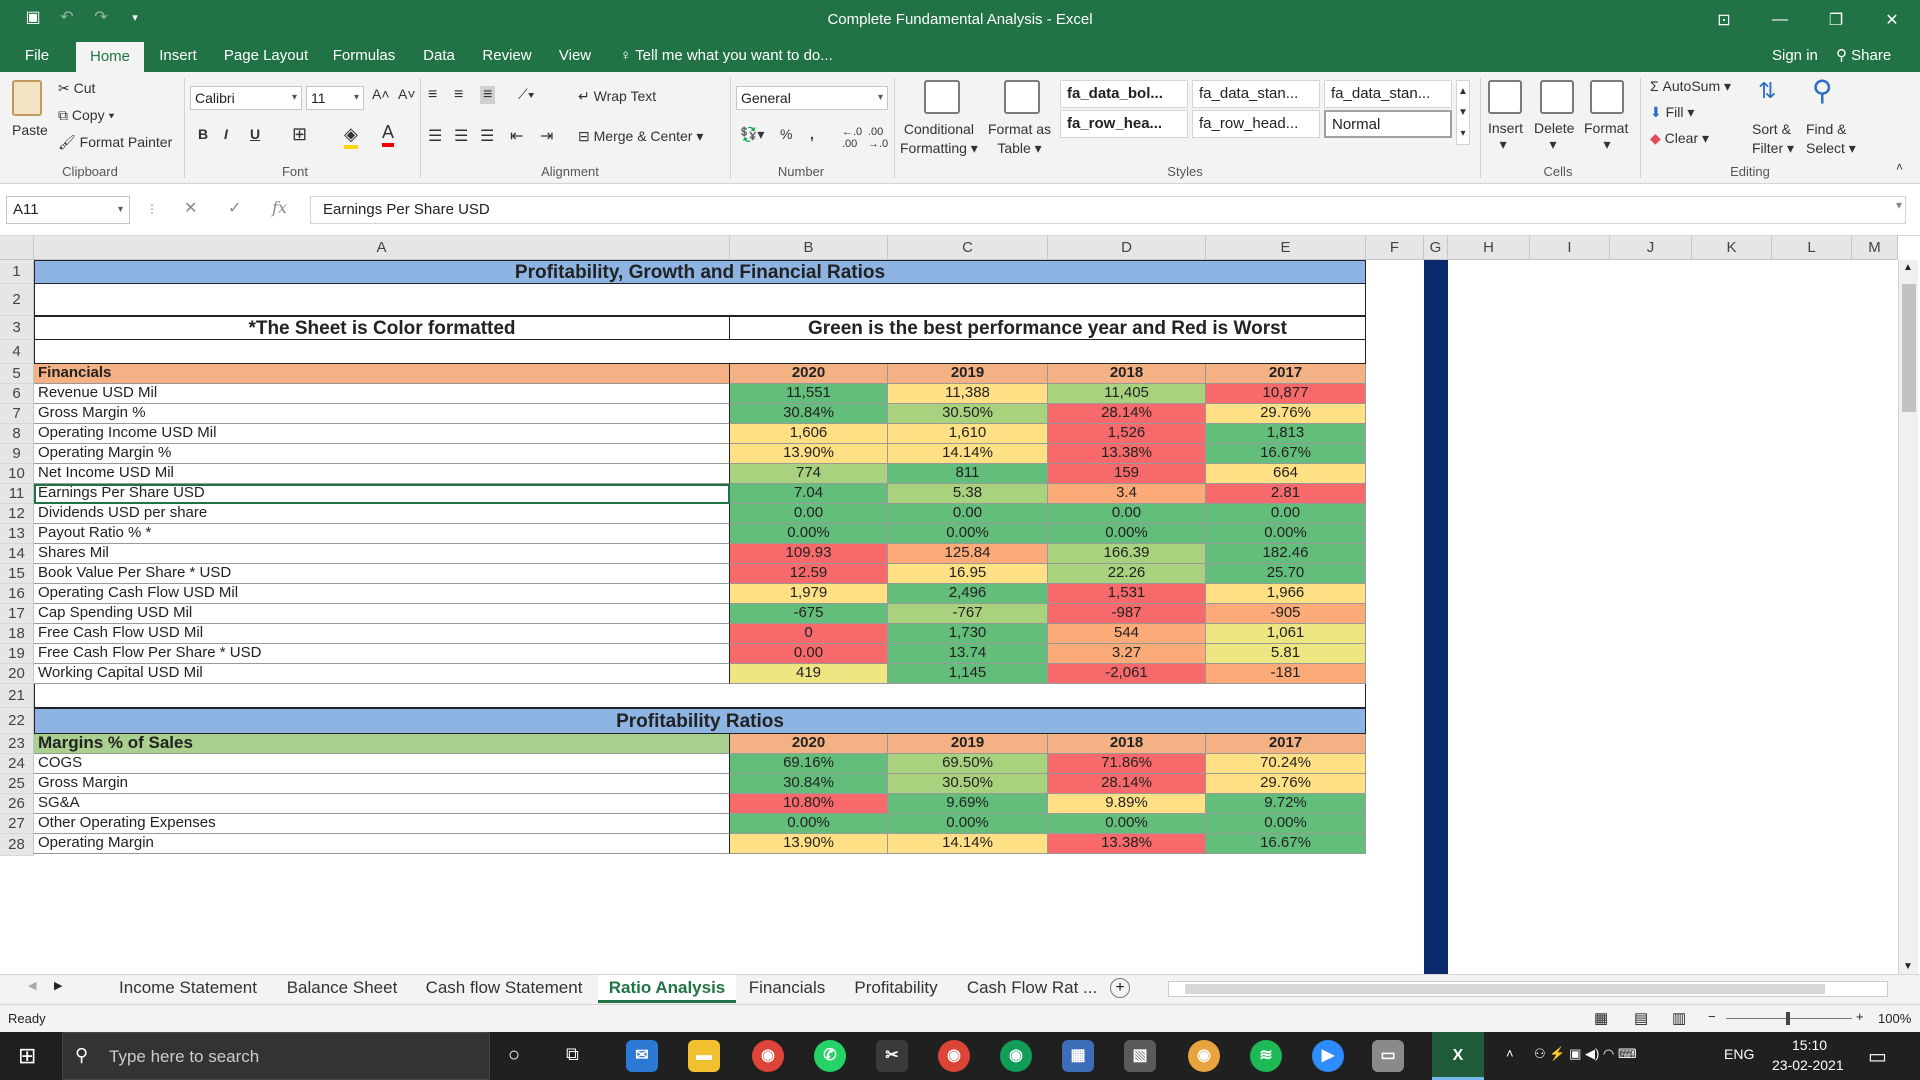 The height and width of the screenshot is (1080, 1920). Describe the element at coordinates (968, 434) in the screenshot. I see `financial-value-cell: 1,610` at that location.